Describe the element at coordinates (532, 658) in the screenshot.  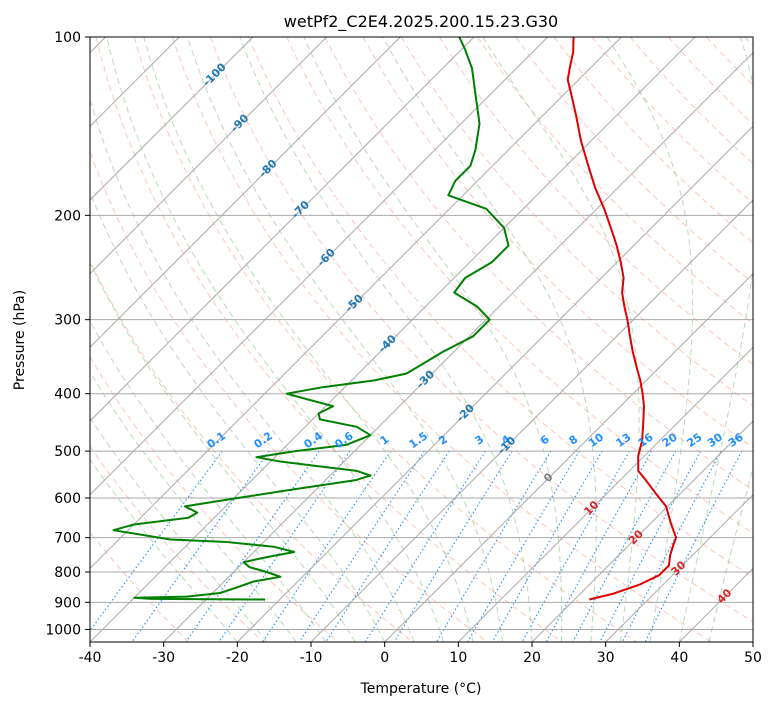
I see `x-tick-label: 20` at that location.